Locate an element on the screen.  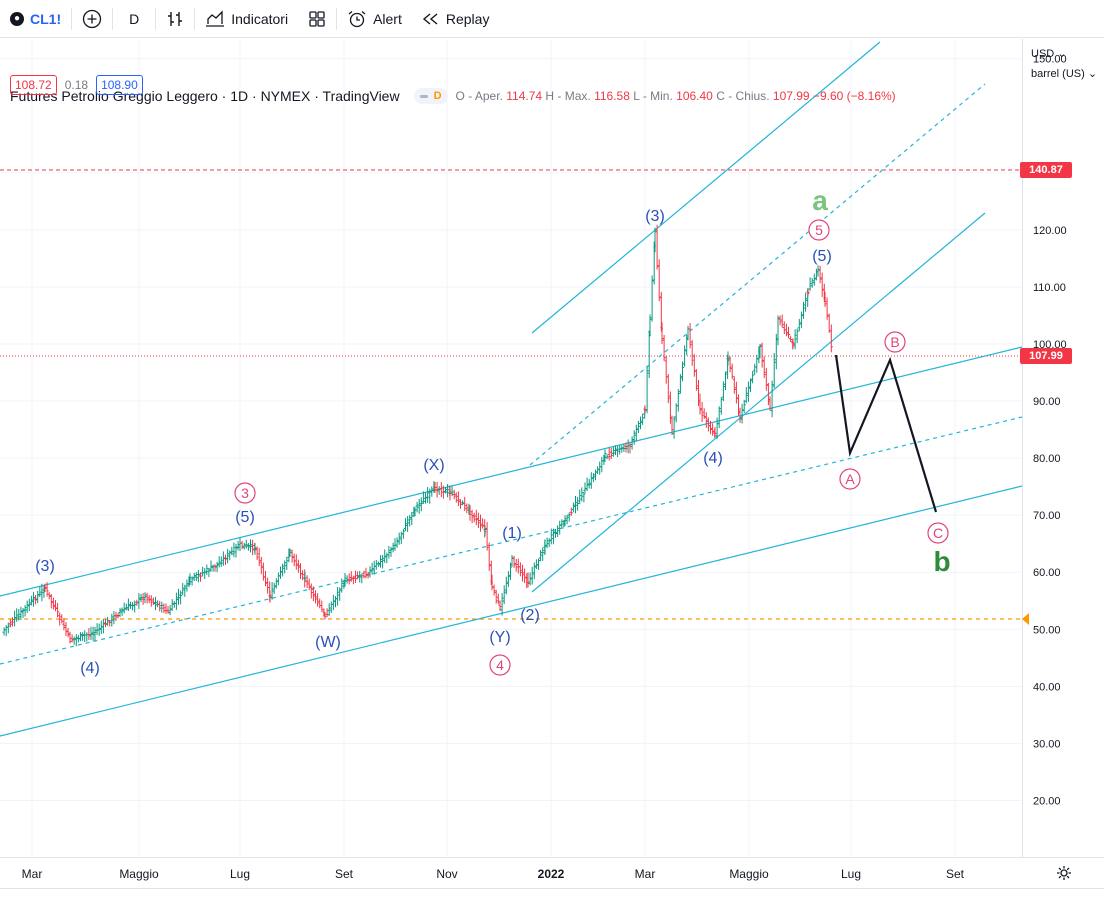
last-price-tag: 107.99 is located at coordinates (1046, 356).